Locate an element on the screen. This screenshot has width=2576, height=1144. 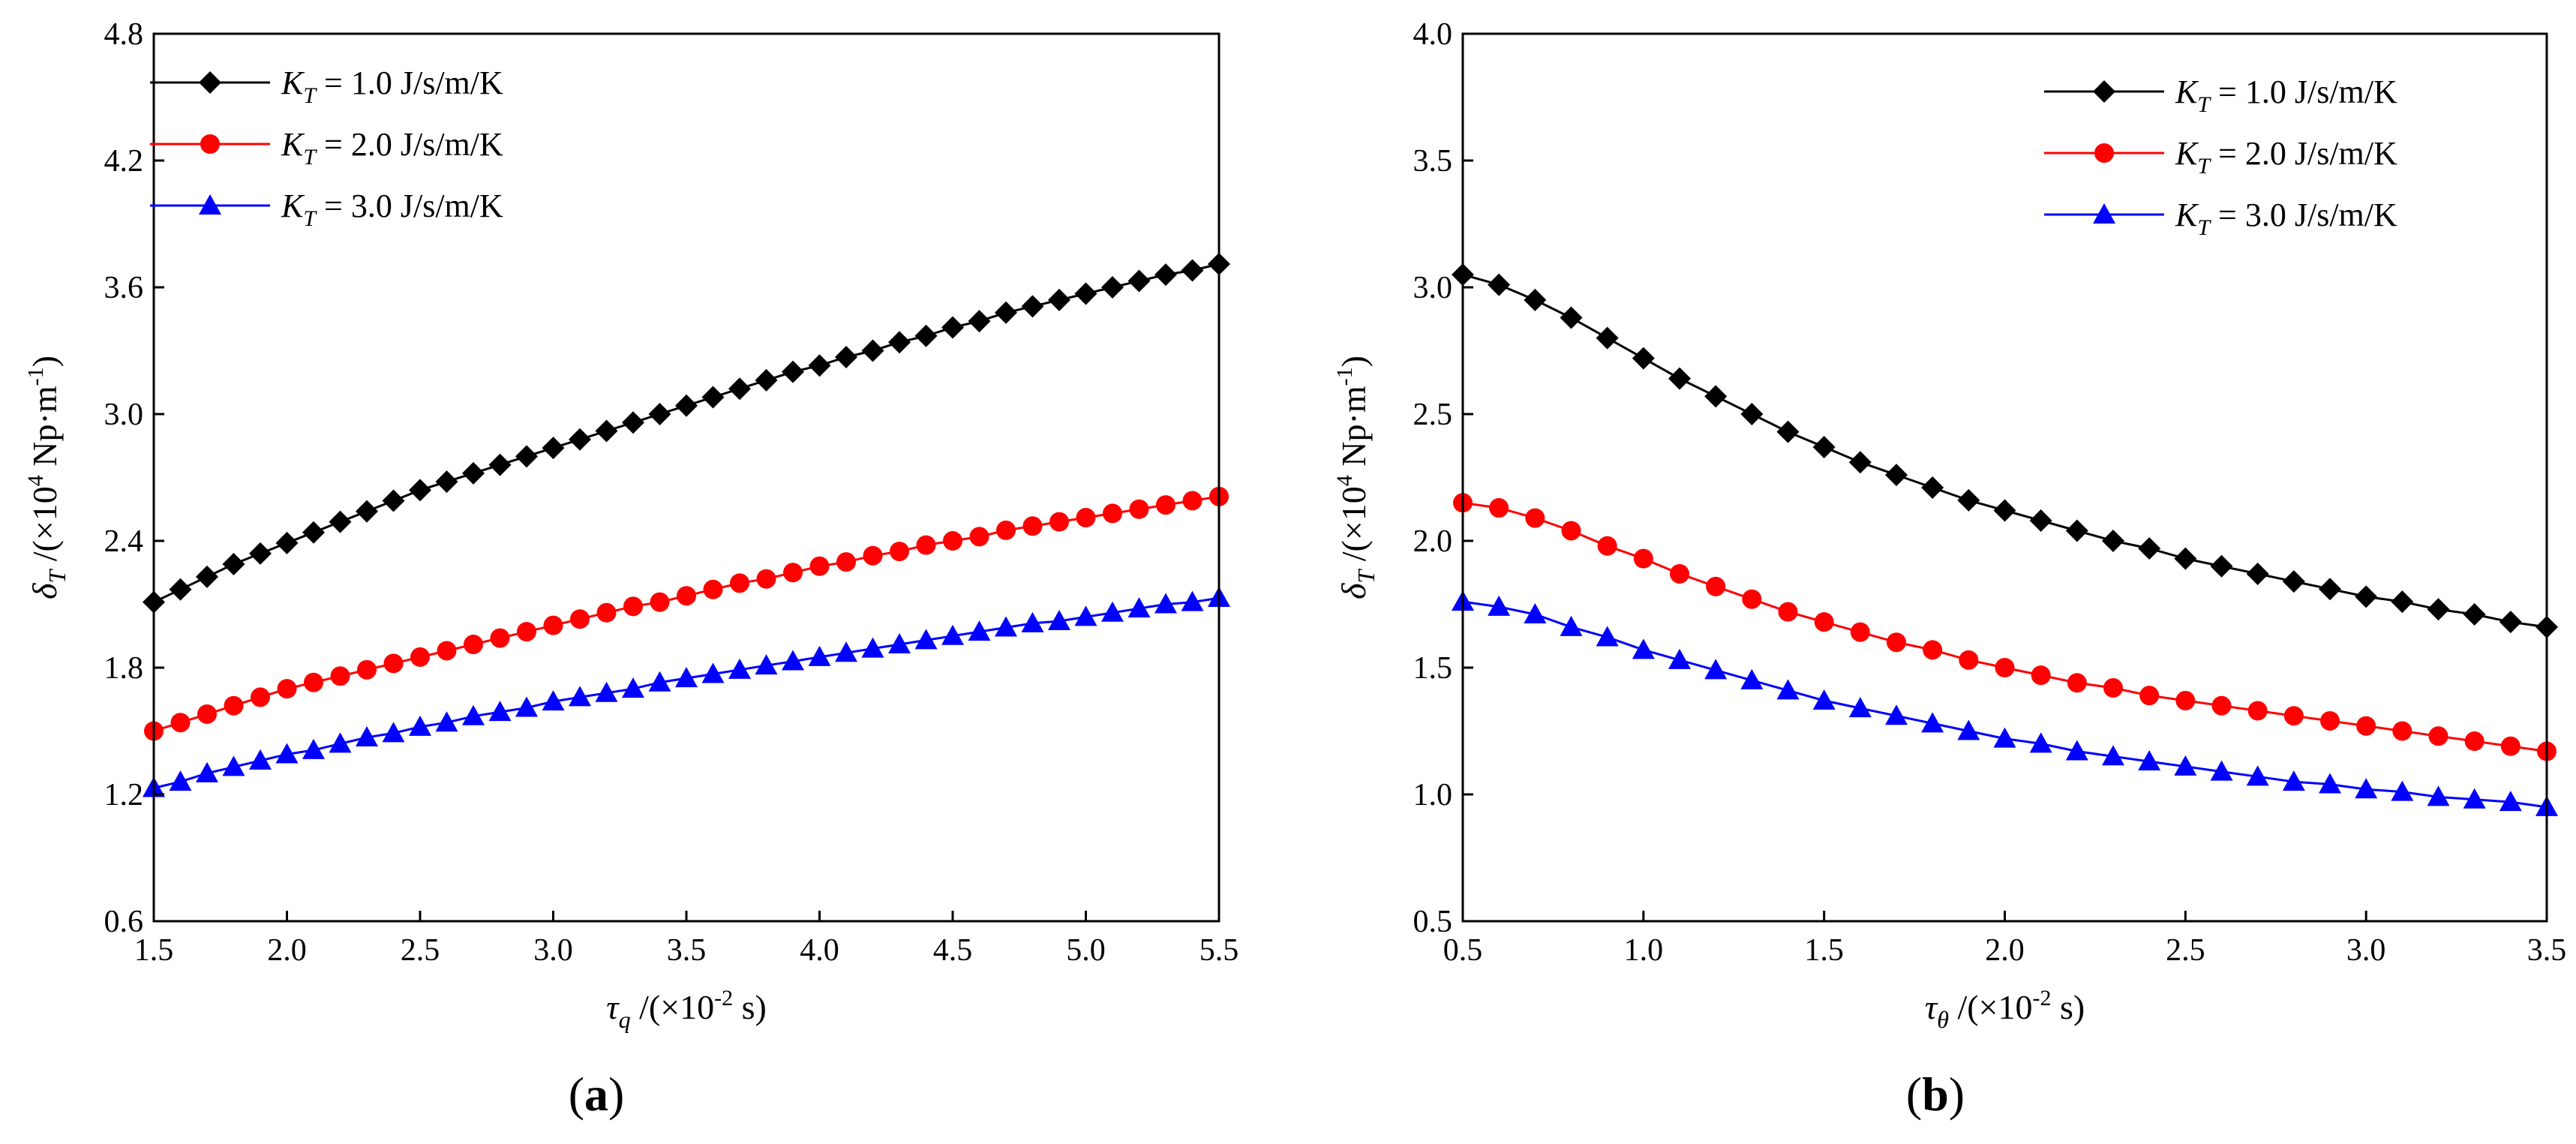
chart-b-series-3-line is located at coordinates (2004, 704).